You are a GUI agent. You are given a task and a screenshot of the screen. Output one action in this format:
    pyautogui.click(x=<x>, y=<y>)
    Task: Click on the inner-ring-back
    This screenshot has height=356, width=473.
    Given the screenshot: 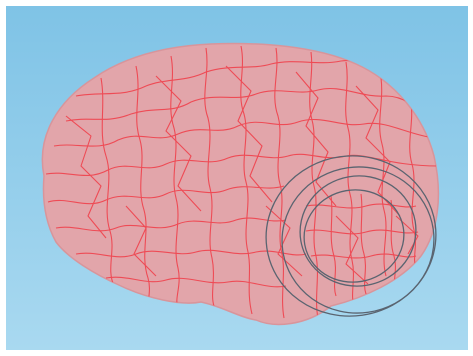 What is the action you would take?
    pyautogui.click(x=358, y=231)
    